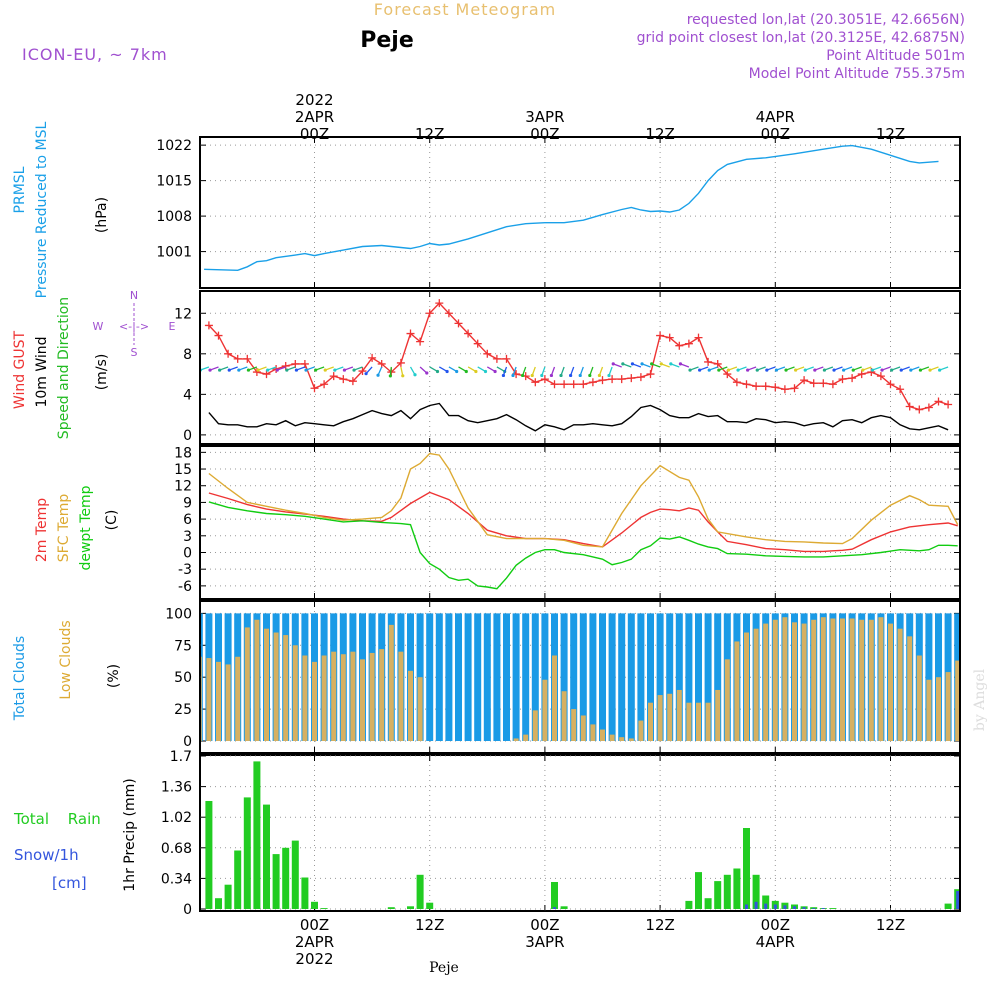  I want to click on ytick-label: 1015, so click(174, 182).